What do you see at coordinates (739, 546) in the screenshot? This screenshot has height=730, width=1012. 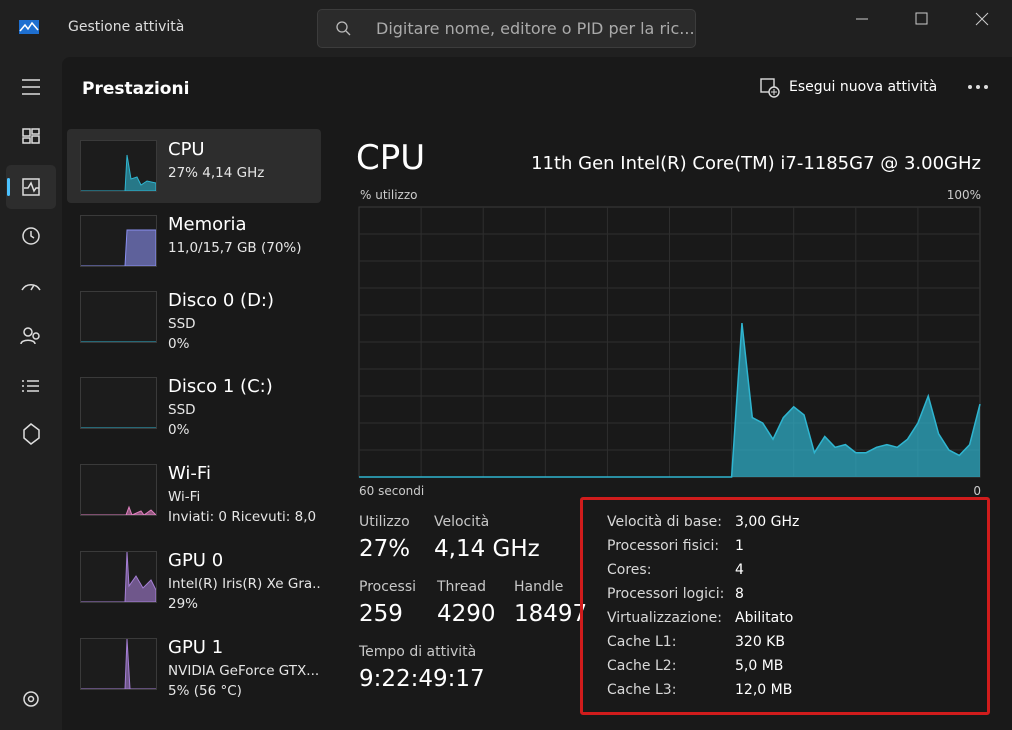 I see `spec-value: 1` at bounding box center [739, 546].